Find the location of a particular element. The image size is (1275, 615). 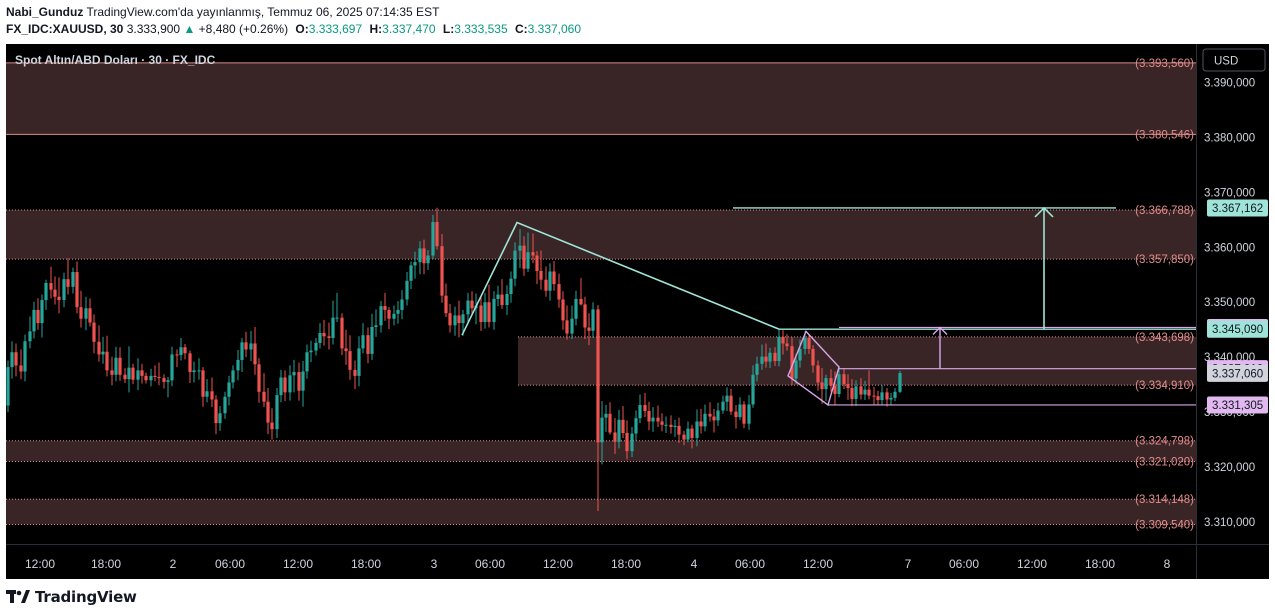

low-value: 3.333,535 is located at coordinates (481, 29).